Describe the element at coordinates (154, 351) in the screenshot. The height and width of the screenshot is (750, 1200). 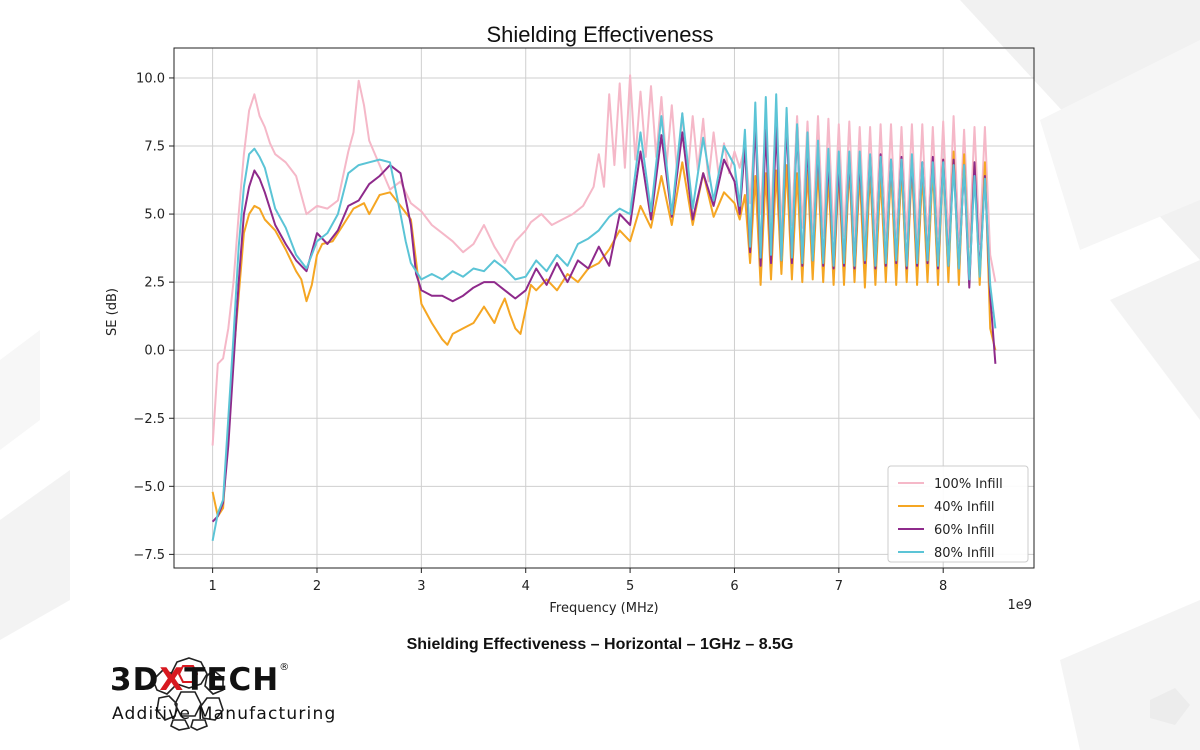
I see `y-tick-label: 0.0` at that location.